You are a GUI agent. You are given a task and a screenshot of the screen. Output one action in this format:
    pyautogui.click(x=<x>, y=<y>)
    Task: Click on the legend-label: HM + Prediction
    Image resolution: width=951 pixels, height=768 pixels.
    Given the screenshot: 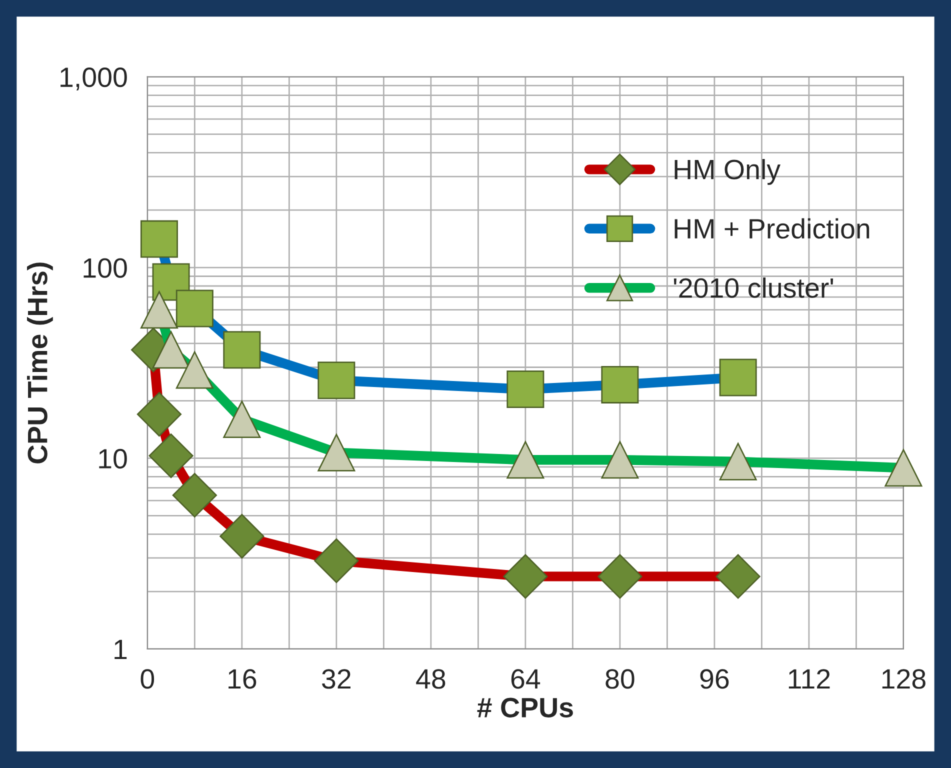 What is the action you would take?
    pyautogui.click(x=772, y=228)
    